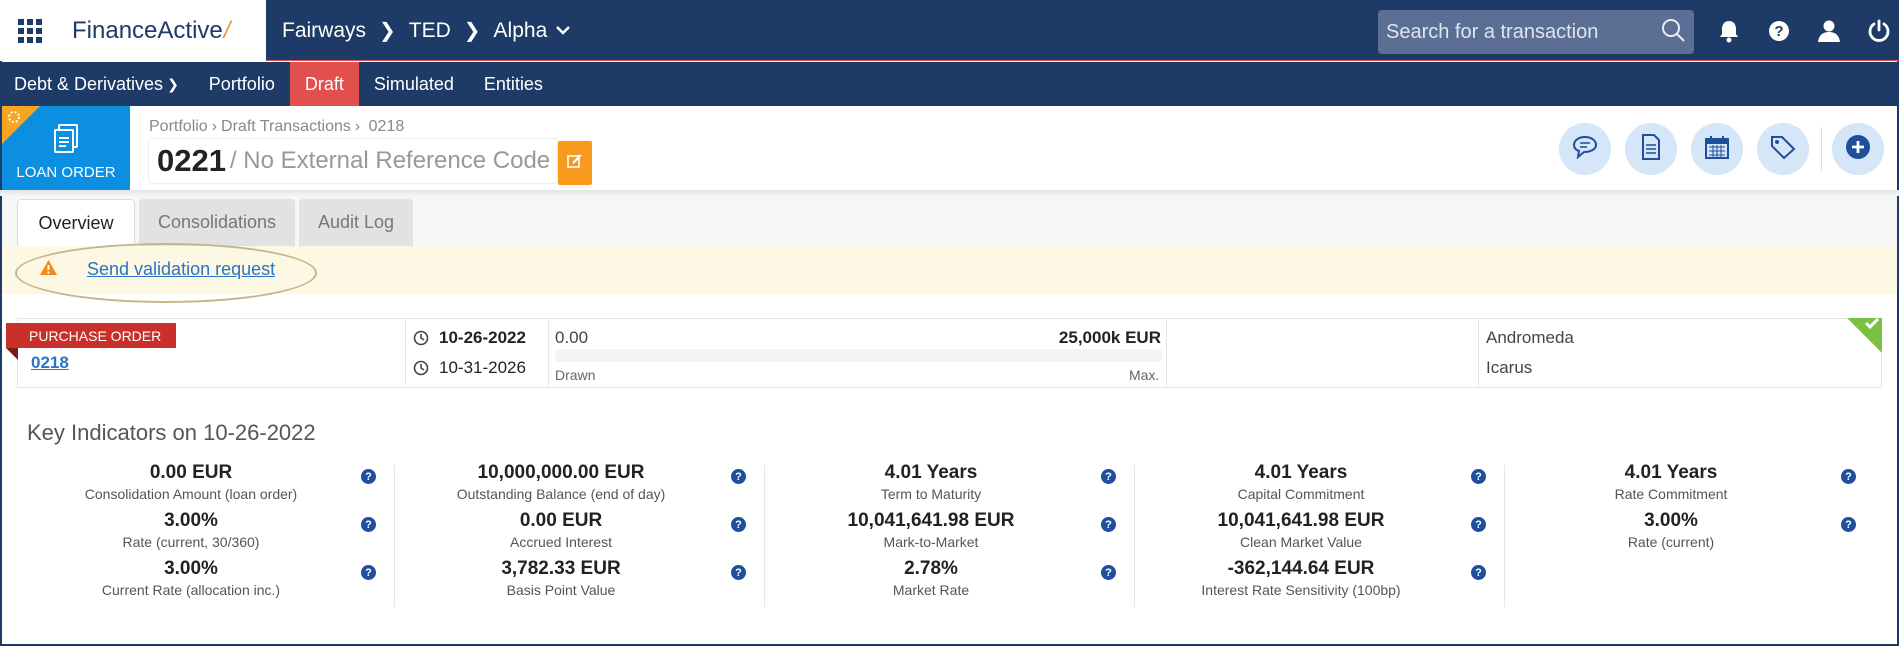  I want to click on edit-button, so click(575, 163).